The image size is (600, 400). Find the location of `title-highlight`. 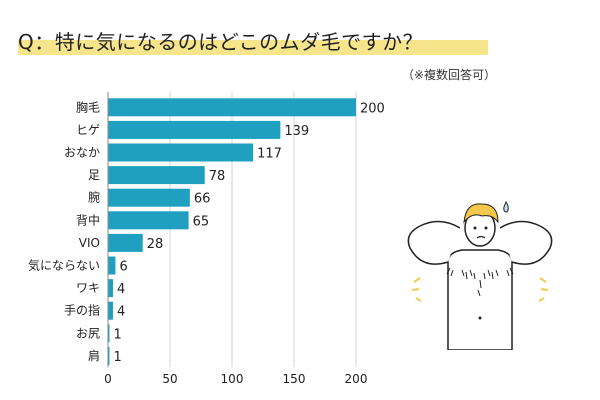

title-highlight is located at coordinates (253, 47).